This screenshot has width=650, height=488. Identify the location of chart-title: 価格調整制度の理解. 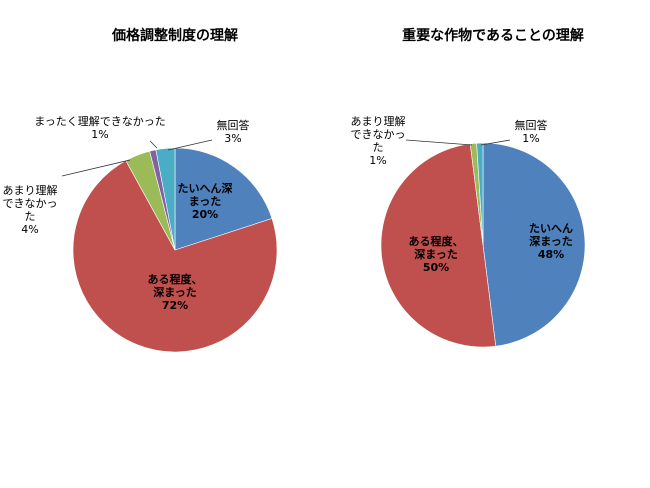
(174, 35).